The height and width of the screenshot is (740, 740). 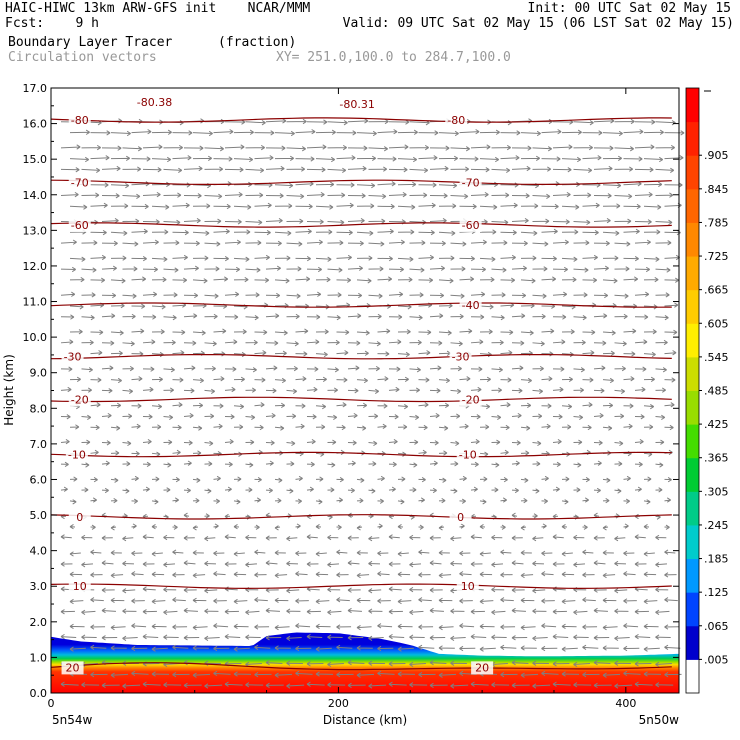 What do you see at coordinates (456, 120) in the screenshot?
I see `contour-label: -80` at bounding box center [456, 120].